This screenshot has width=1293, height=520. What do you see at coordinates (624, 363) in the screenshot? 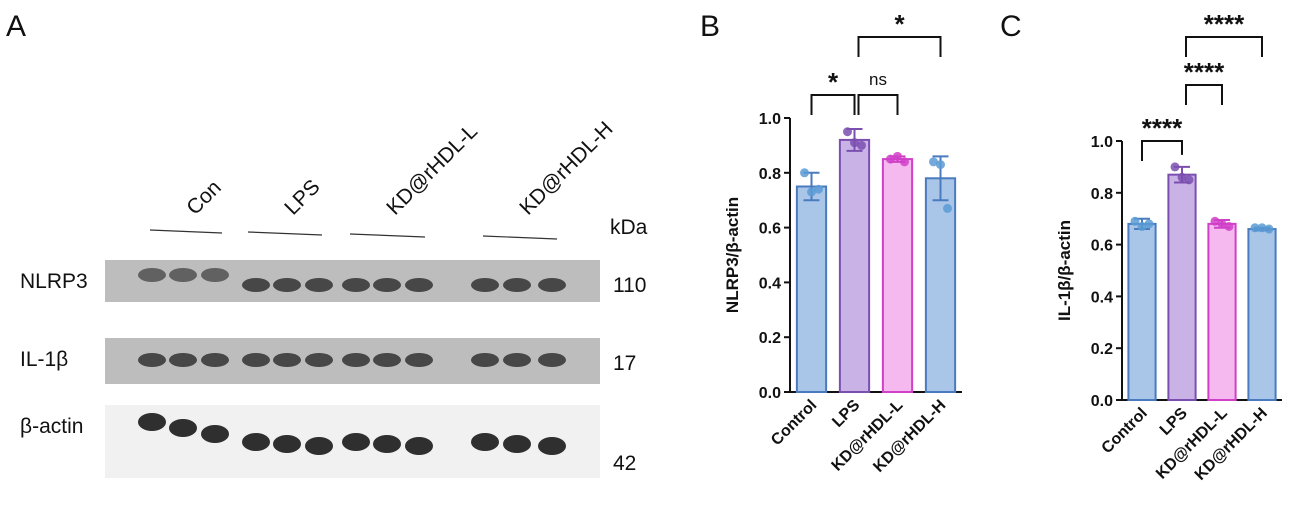
I see `blot-kda: 17` at bounding box center [624, 363].